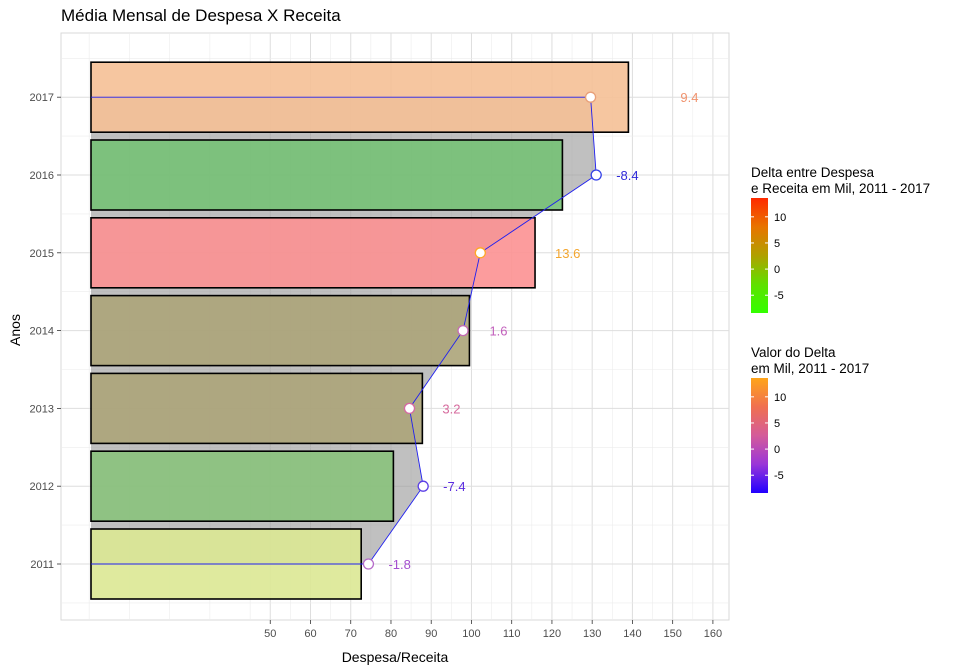  What do you see at coordinates (793, 352) in the screenshot?
I see `legend-title-line: Valor do Delta` at bounding box center [793, 352].